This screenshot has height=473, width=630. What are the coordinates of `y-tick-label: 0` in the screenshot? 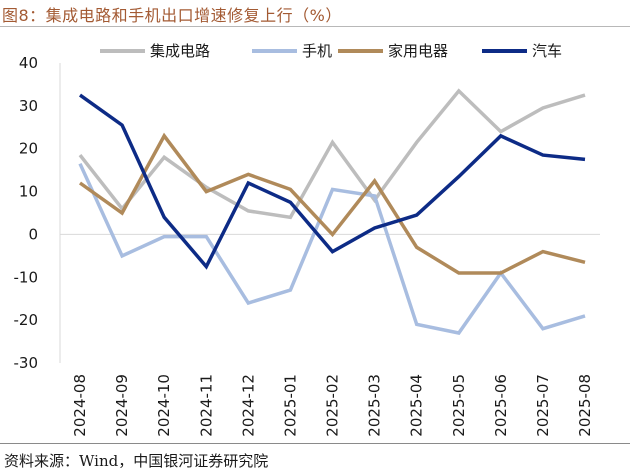 It's located at (33, 234).